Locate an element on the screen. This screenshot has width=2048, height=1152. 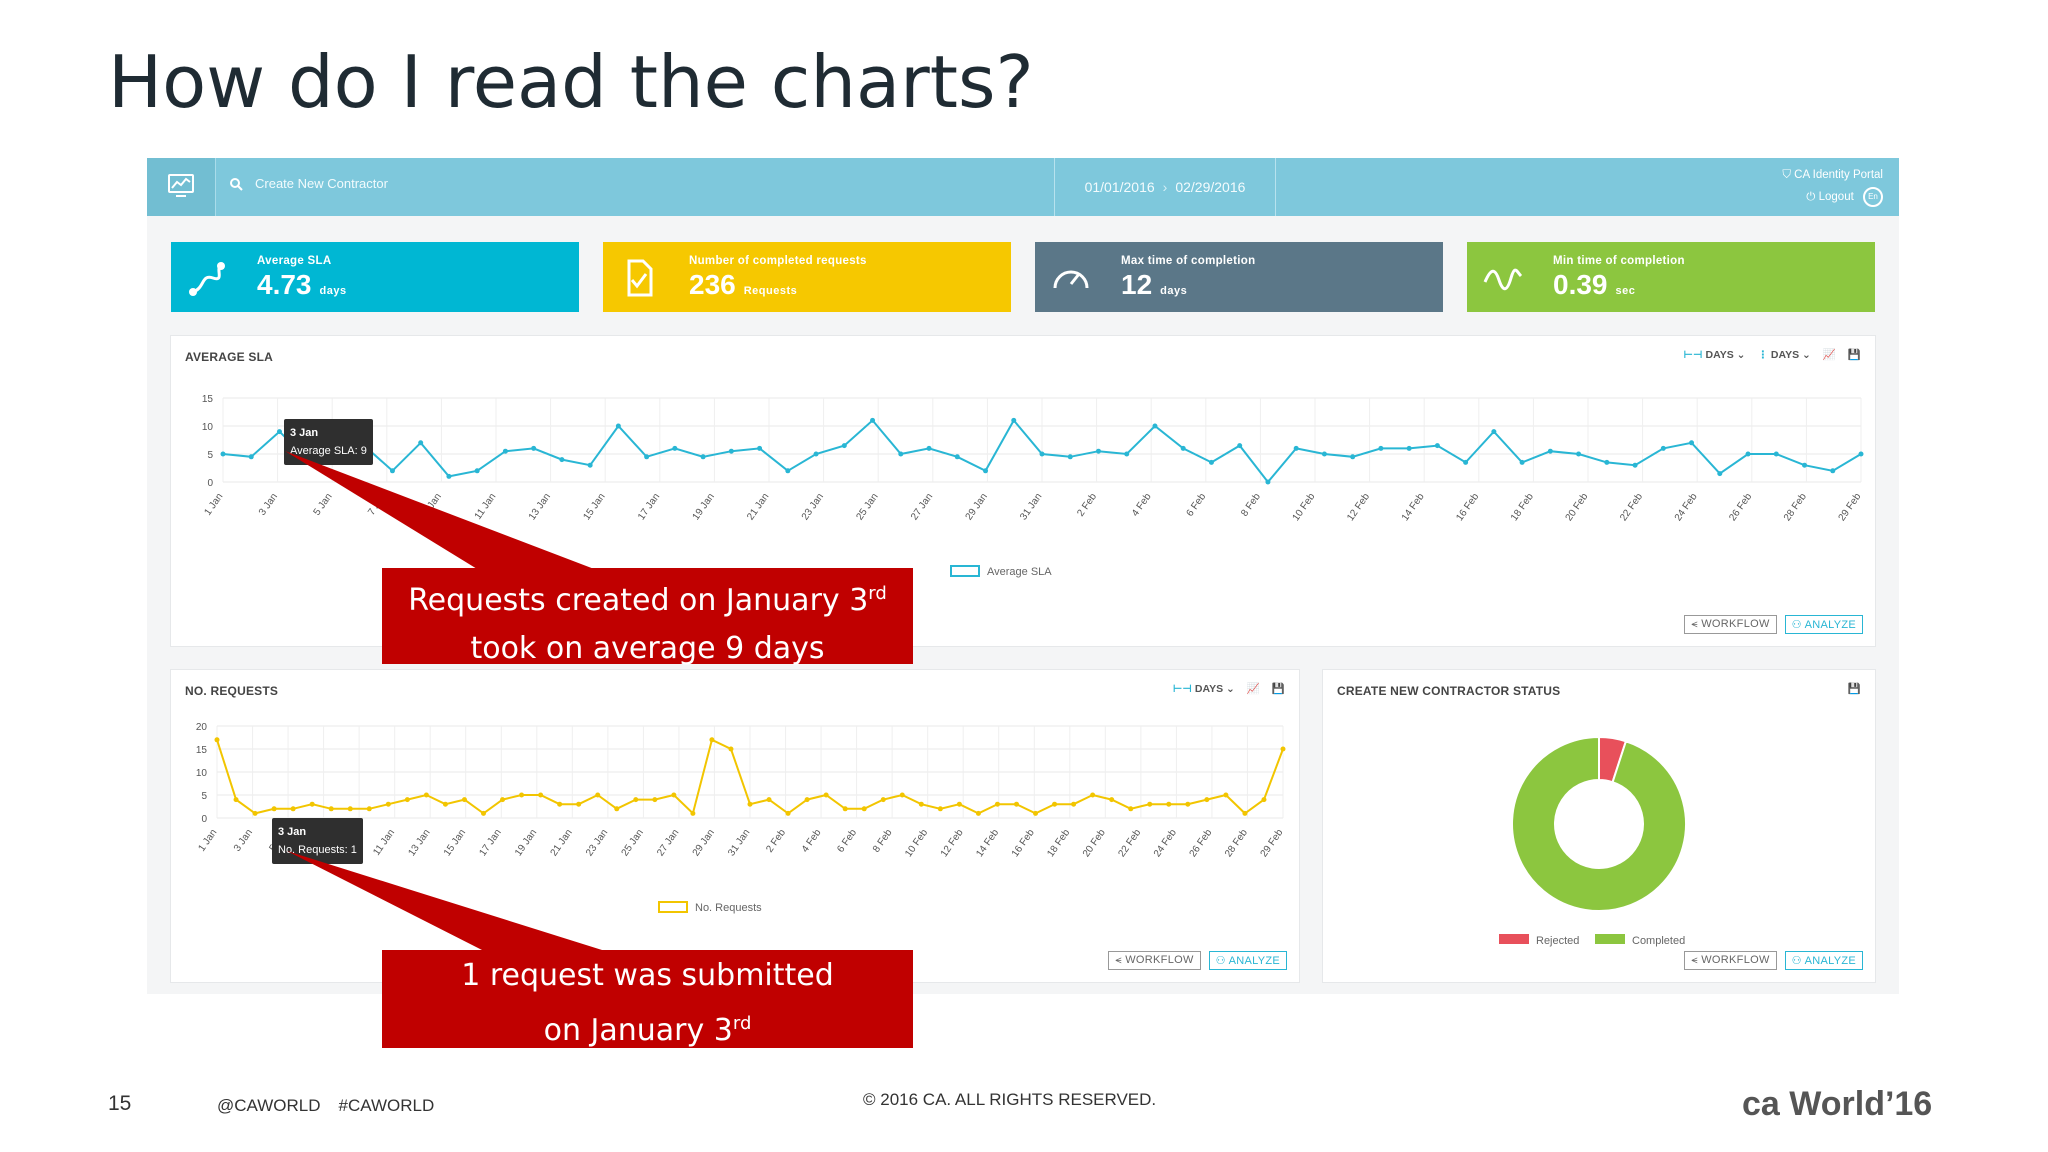
x-tick-label: 23 Jan is located at coordinates (813, 506).